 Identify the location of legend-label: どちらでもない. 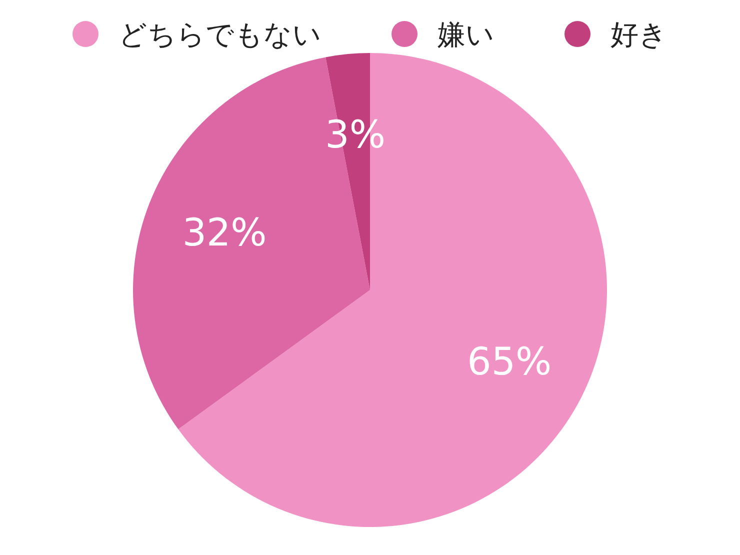
(220, 34).